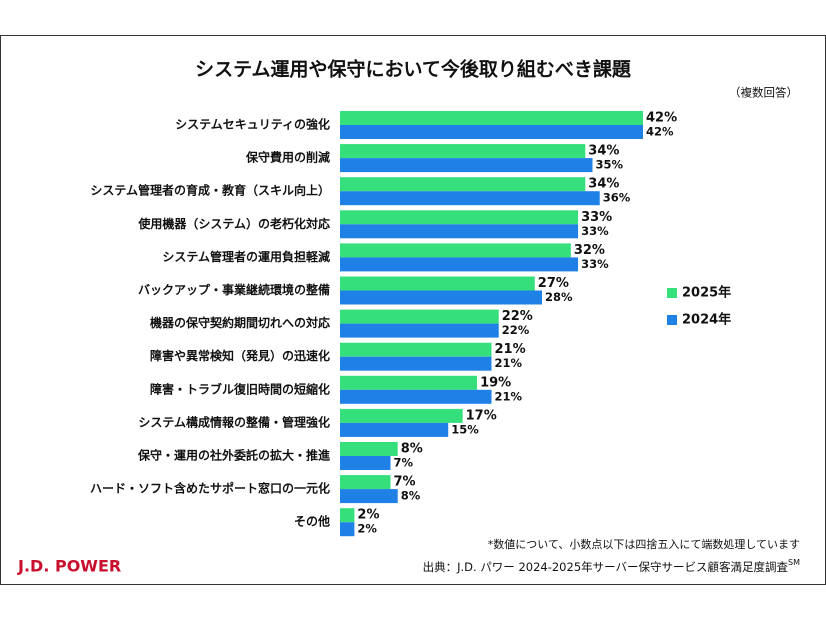 The image size is (826, 620). What do you see at coordinates (794, 562) in the screenshot?
I see `source-mark: SM` at bounding box center [794, 562].